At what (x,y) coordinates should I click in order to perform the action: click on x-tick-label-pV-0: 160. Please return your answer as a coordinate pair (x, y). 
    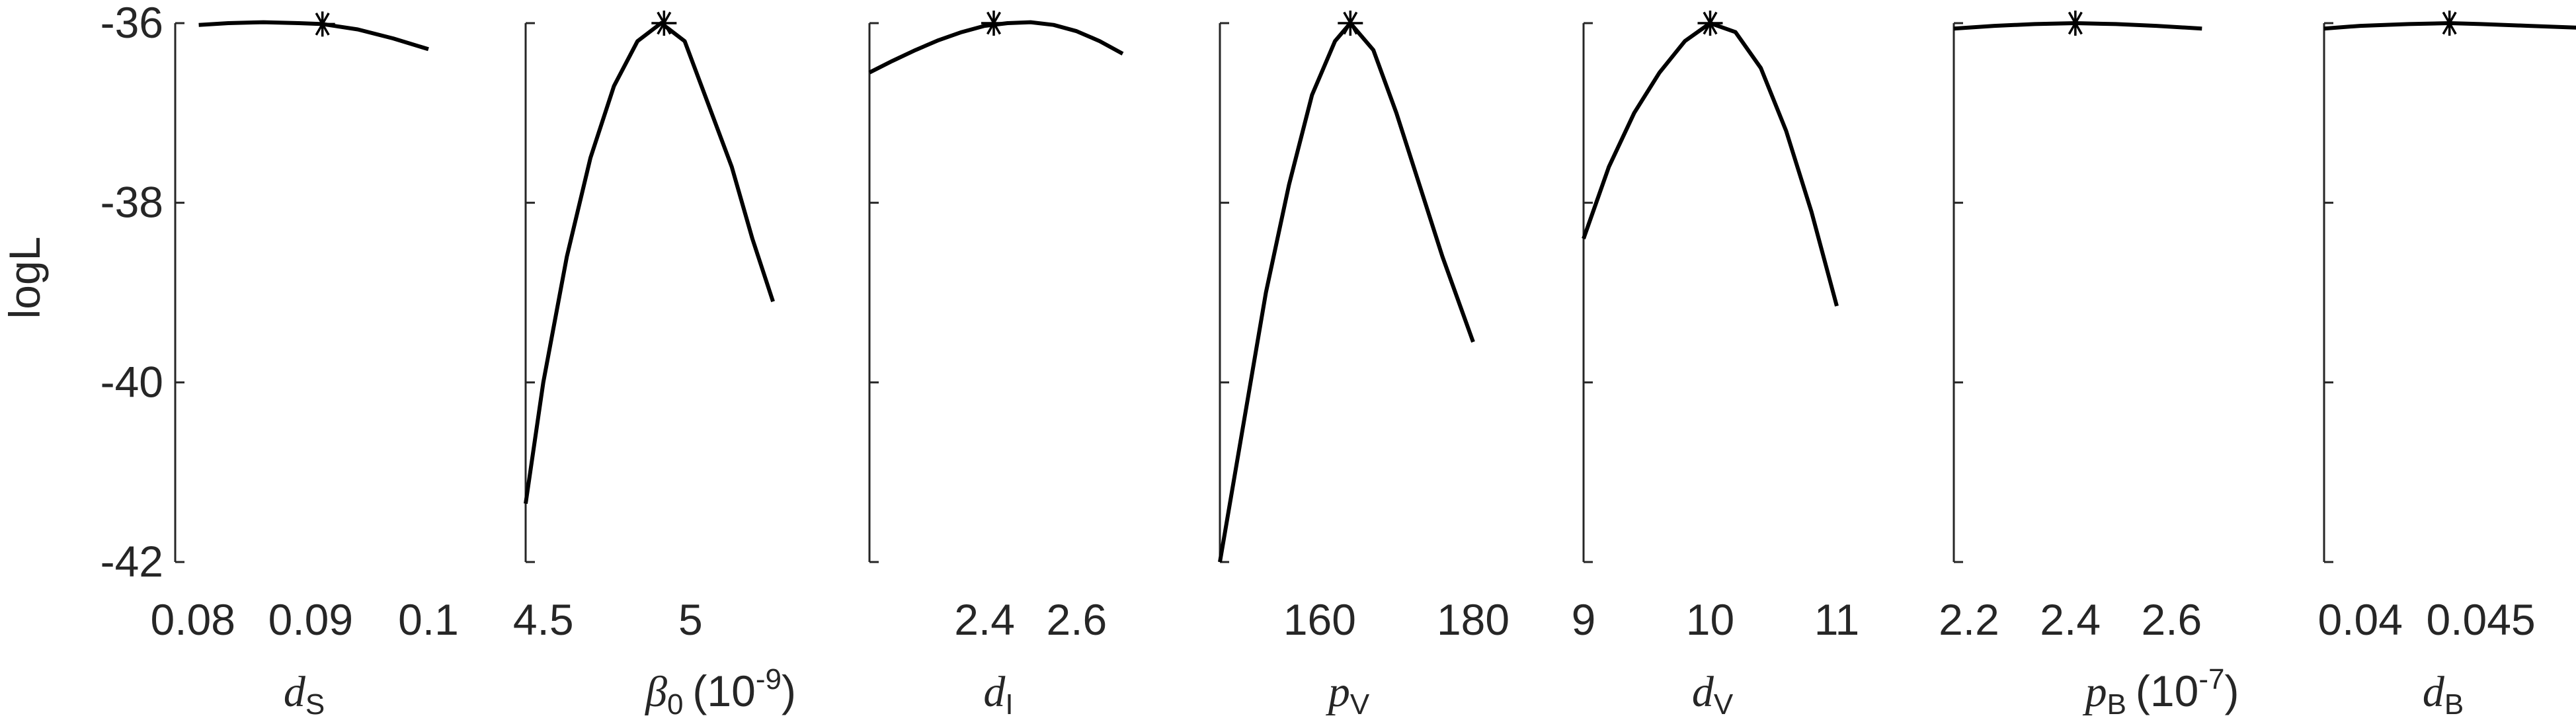
    Looking at the image, I should click on (1319, 619).